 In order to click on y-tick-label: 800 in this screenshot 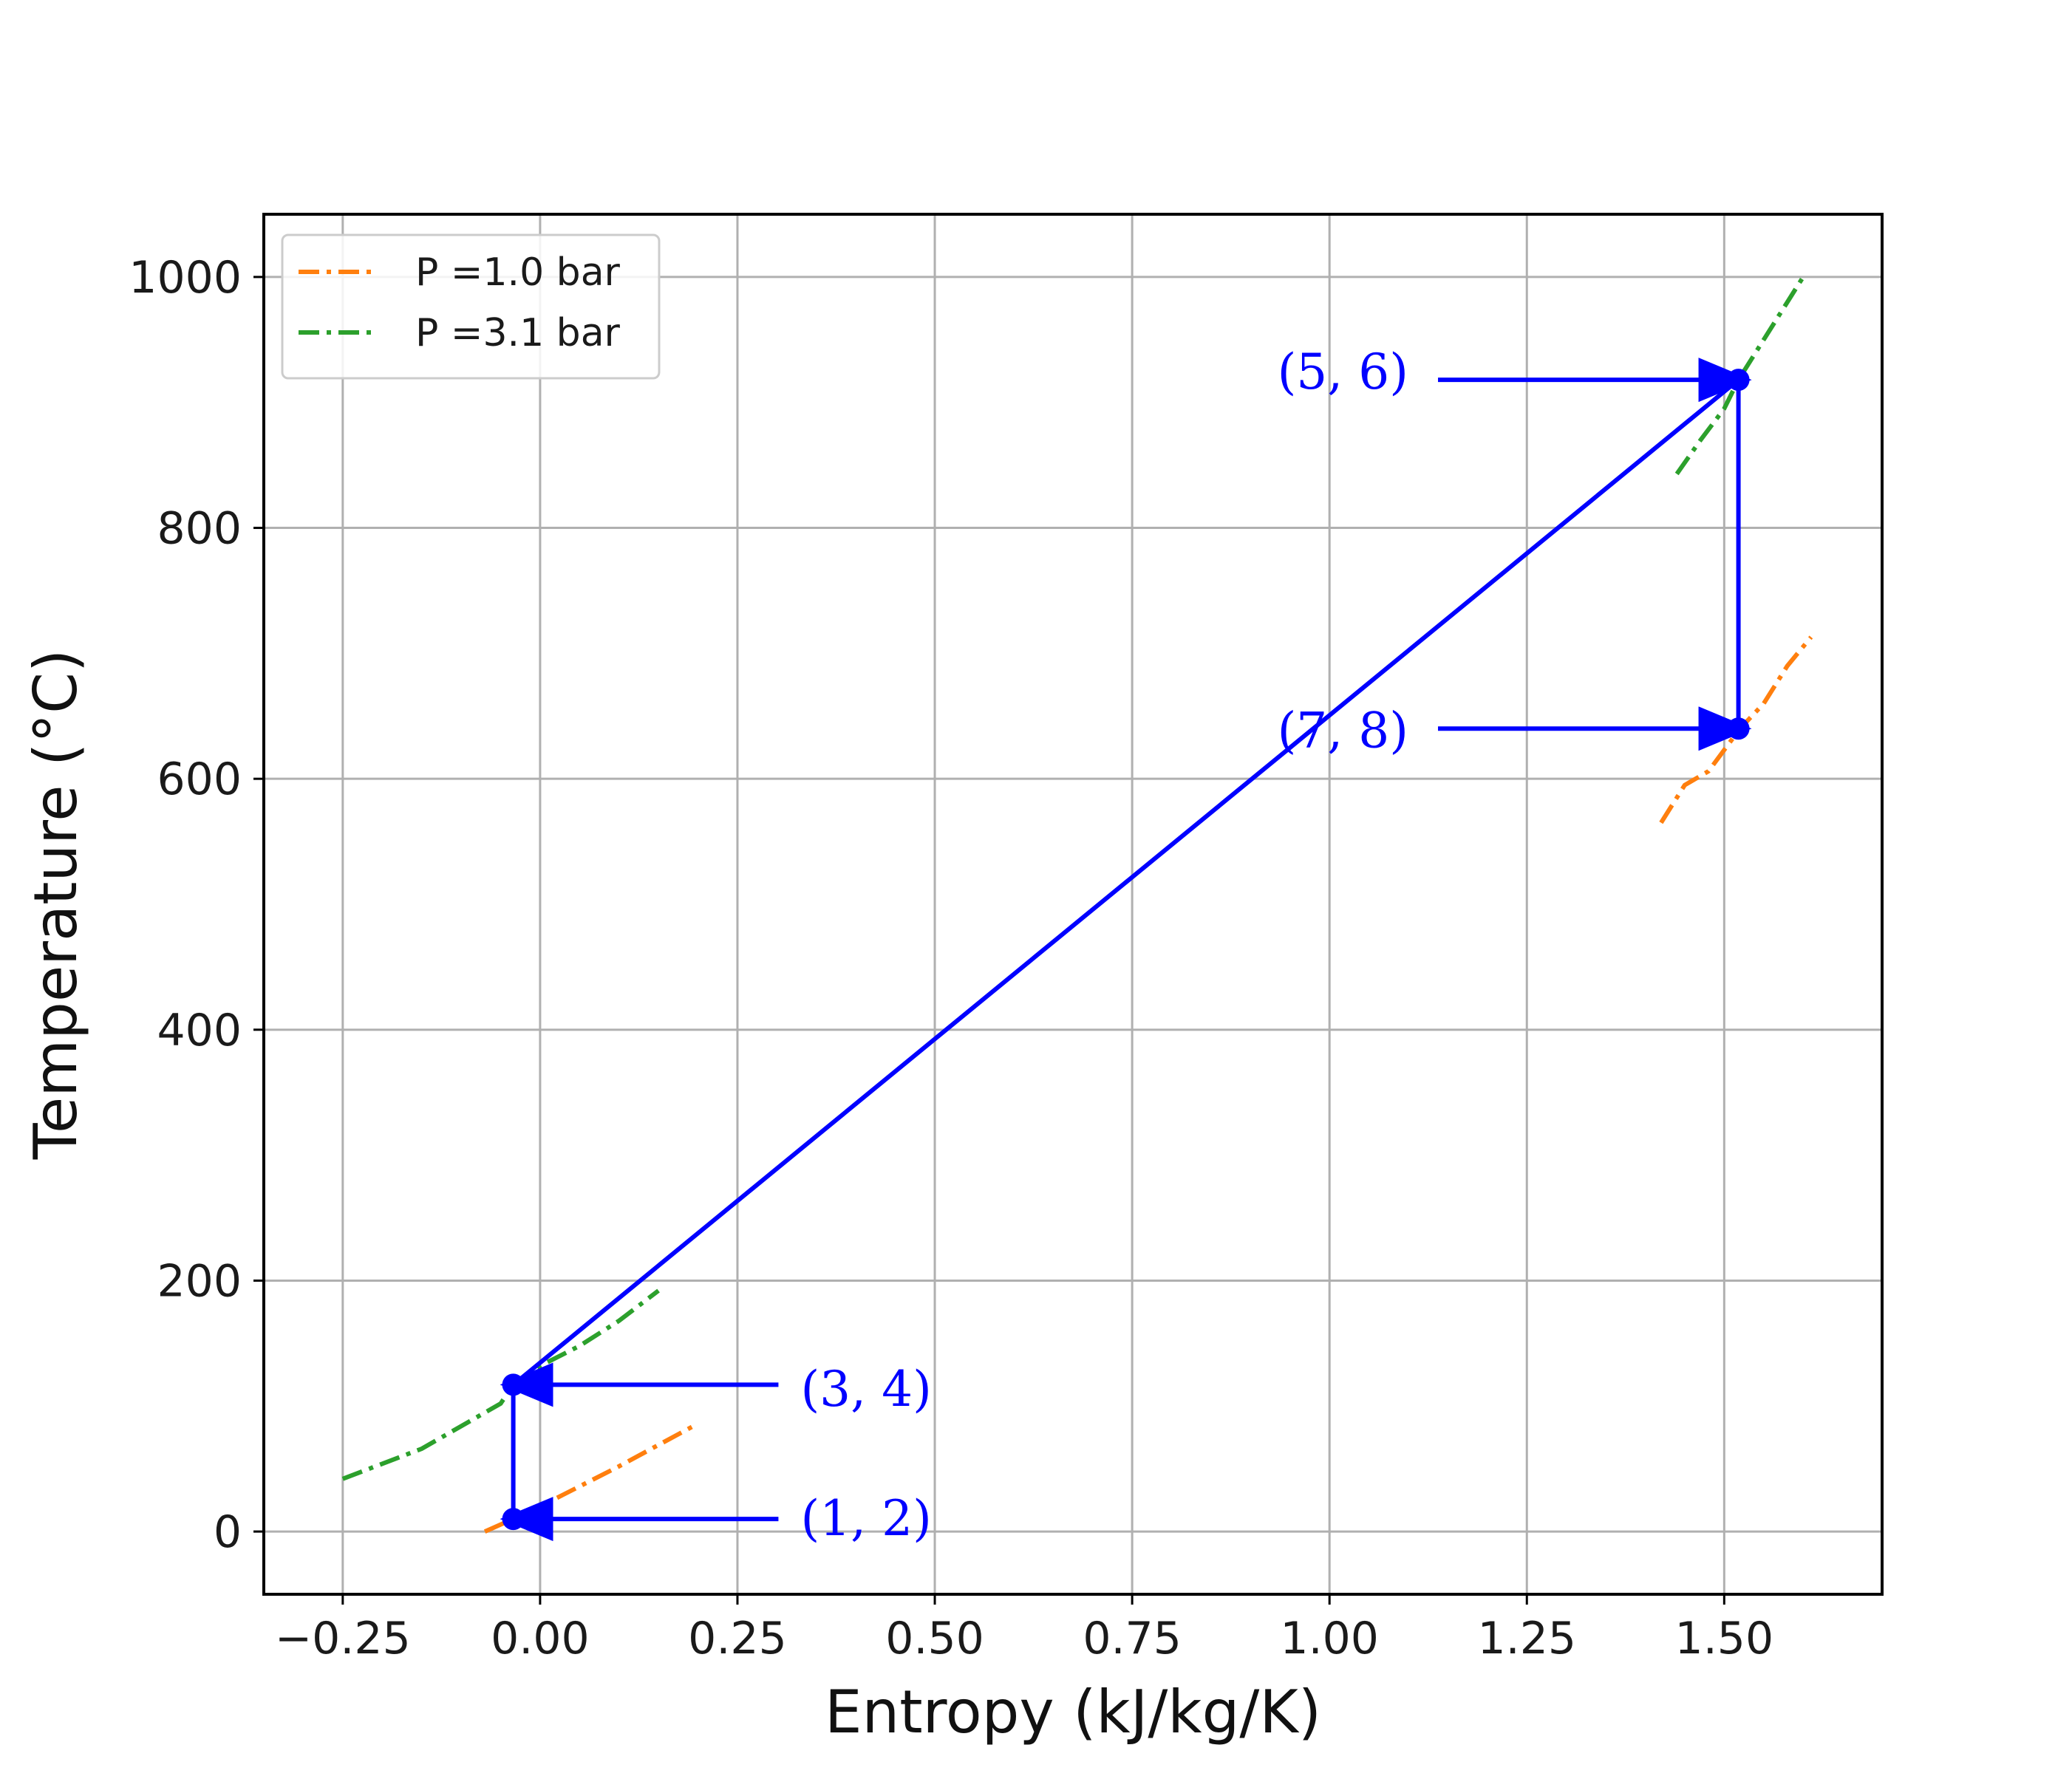, I will do `click(199, 529)`.